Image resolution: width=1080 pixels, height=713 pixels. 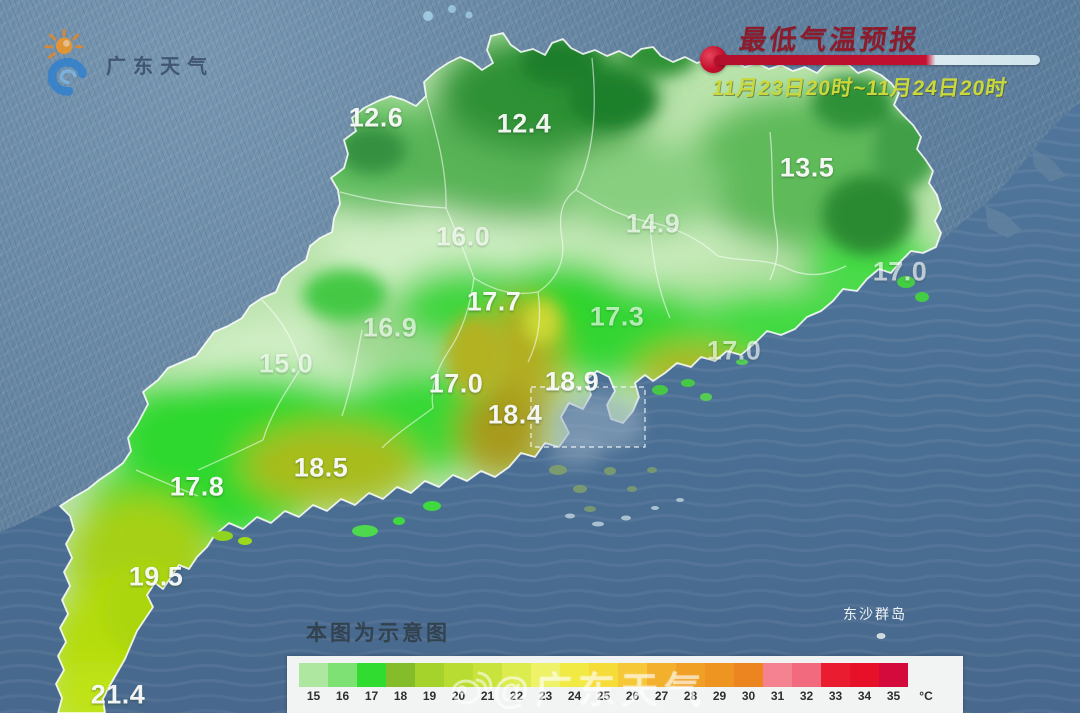 I want to click on legend-cell: 17, so click(x=371, y=683).